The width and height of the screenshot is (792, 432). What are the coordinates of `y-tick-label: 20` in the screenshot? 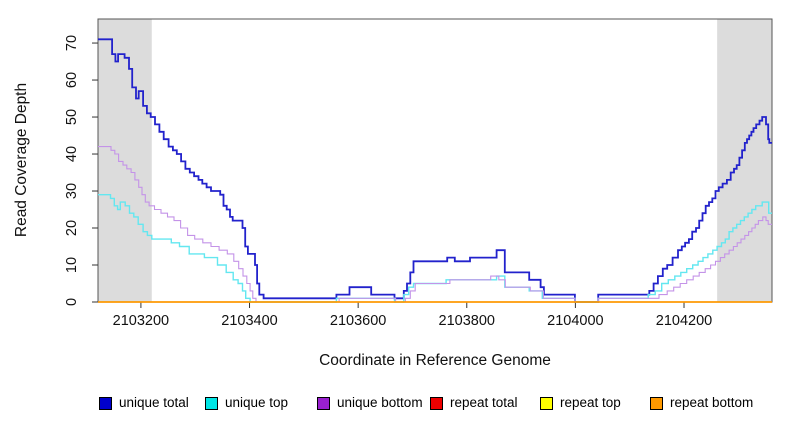 It's located at (72, 228).